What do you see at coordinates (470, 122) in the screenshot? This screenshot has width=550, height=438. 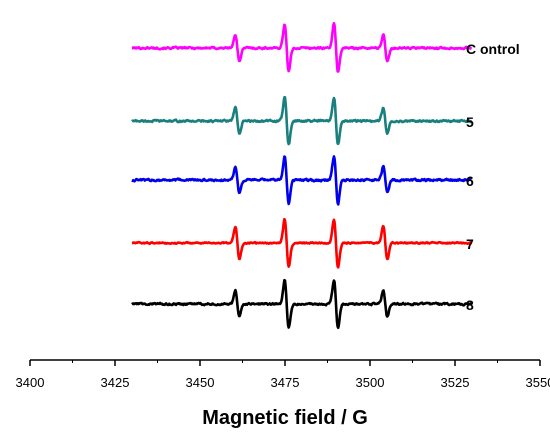 I see `series-label-2: 5` at bounding box center [470, 122].